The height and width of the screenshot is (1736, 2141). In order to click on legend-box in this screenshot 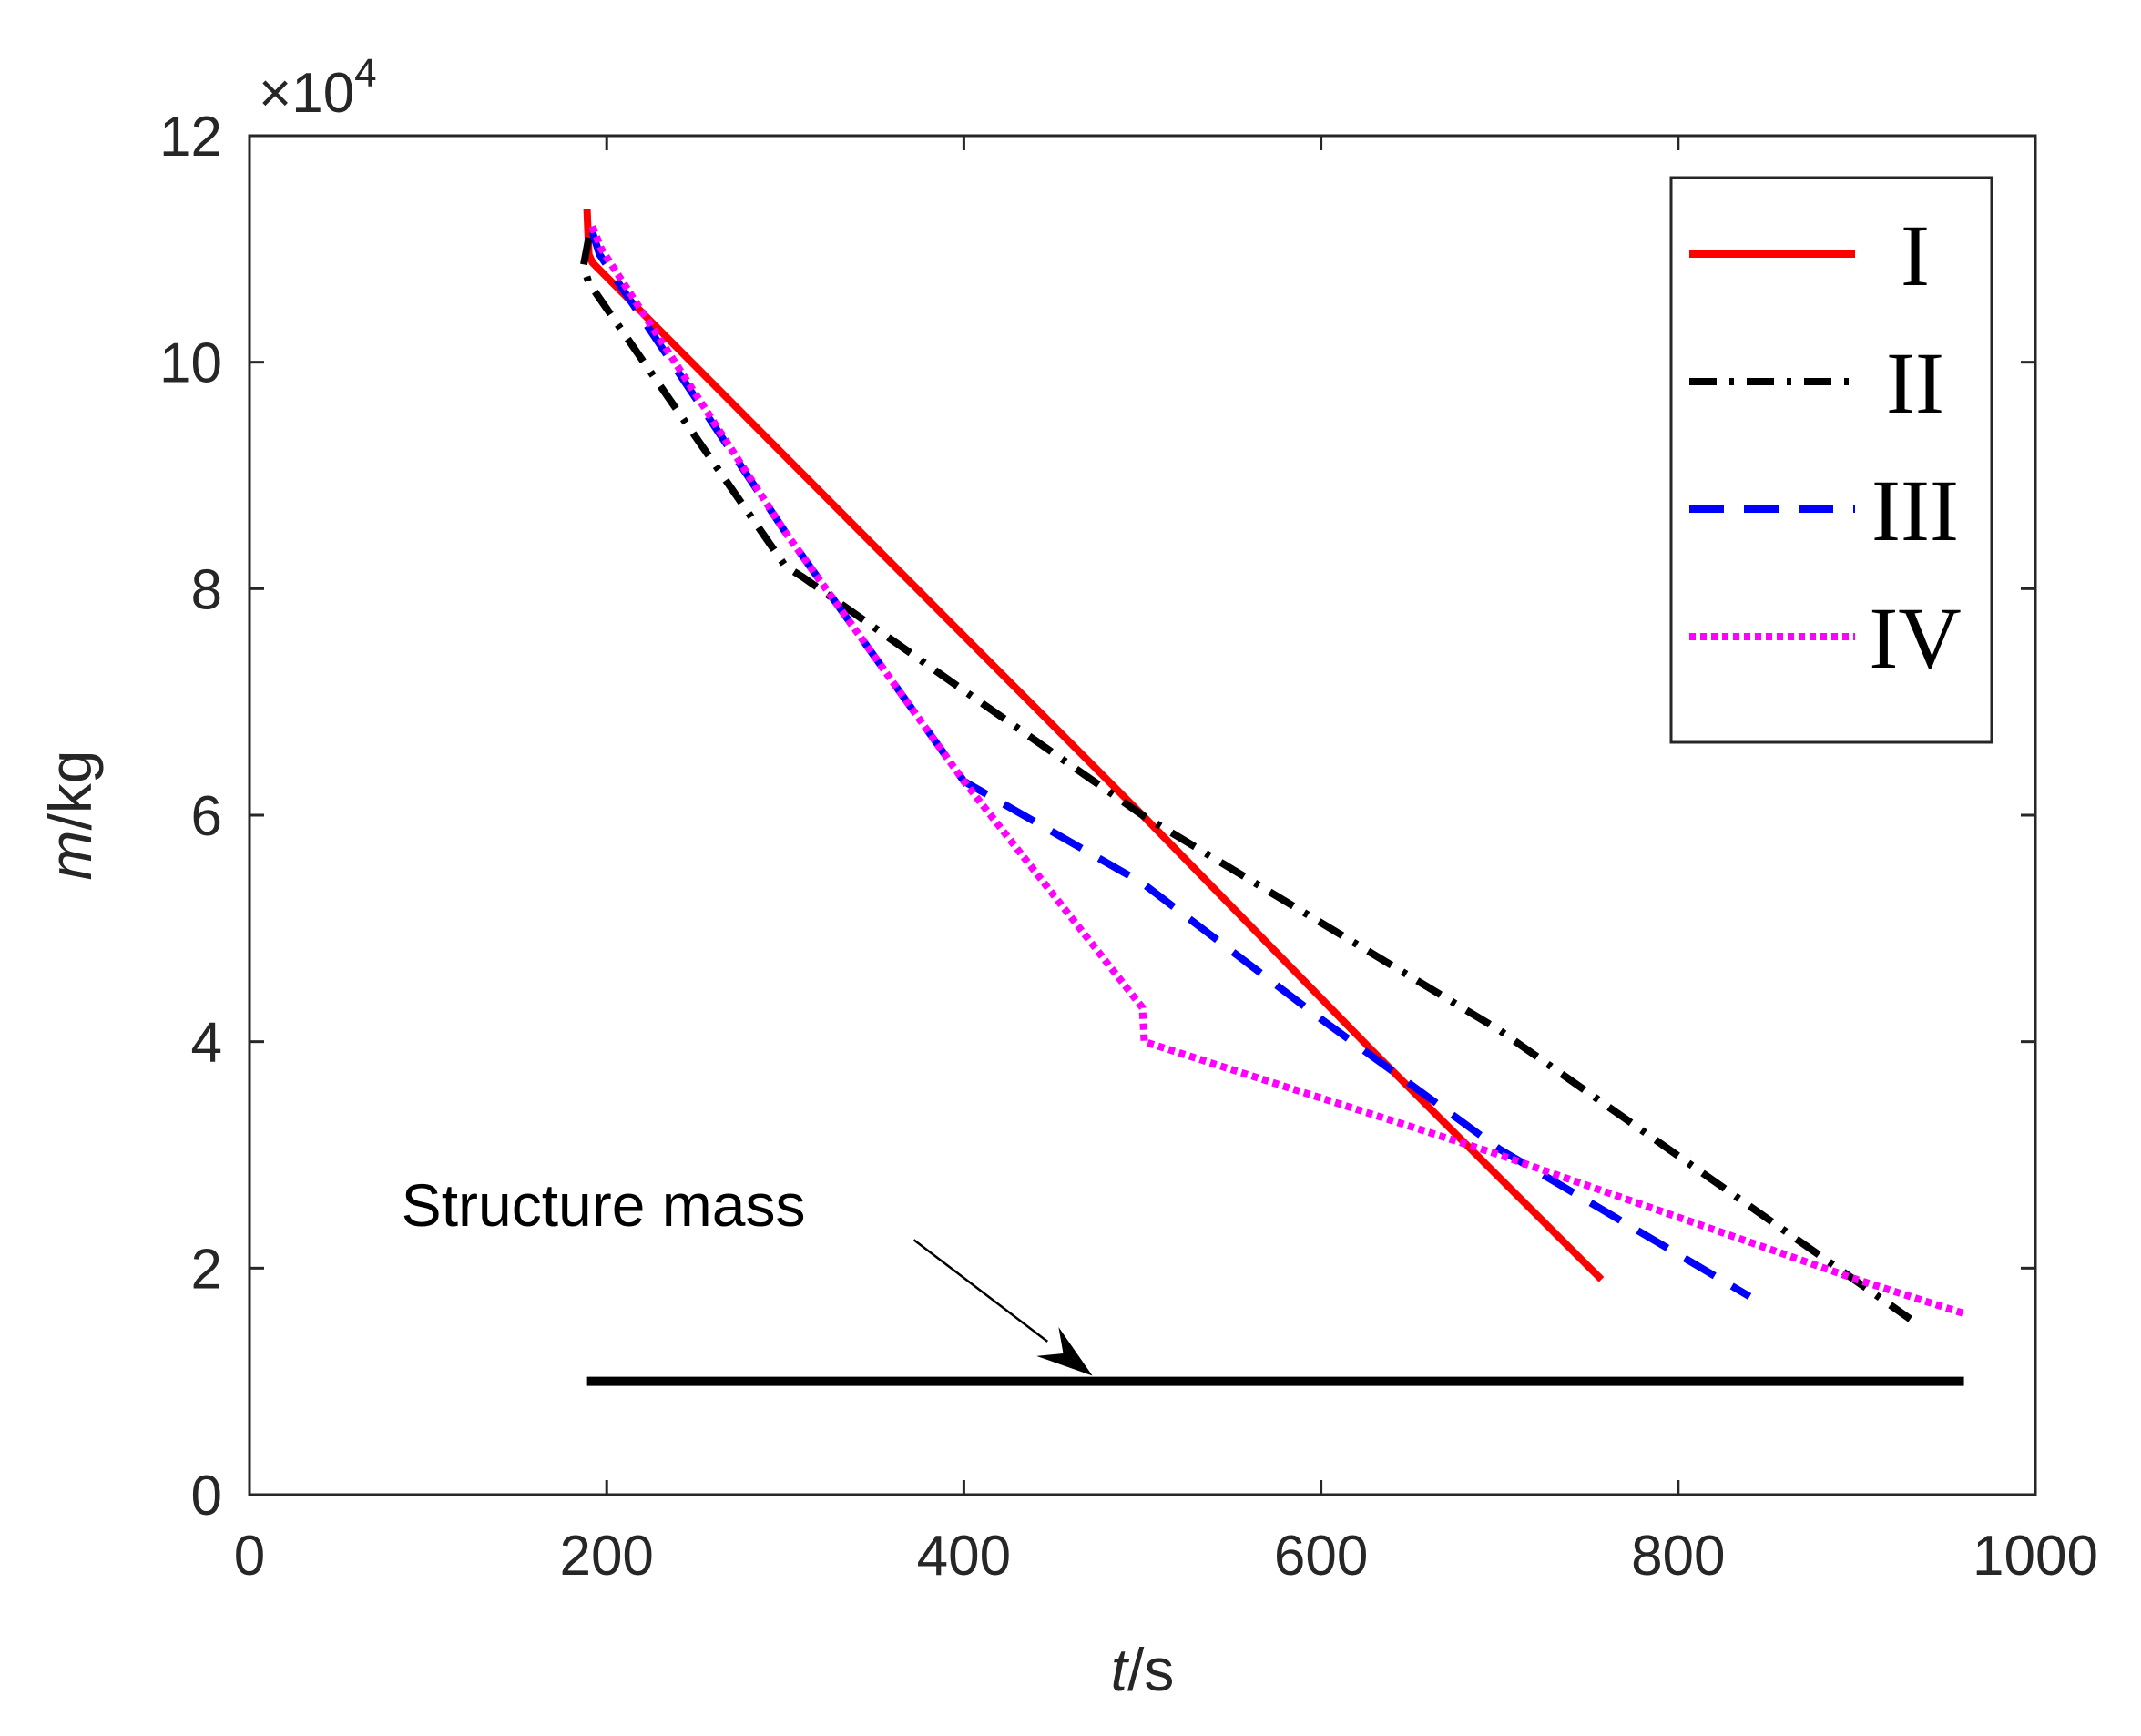, I will do `click(1831, 460)`.